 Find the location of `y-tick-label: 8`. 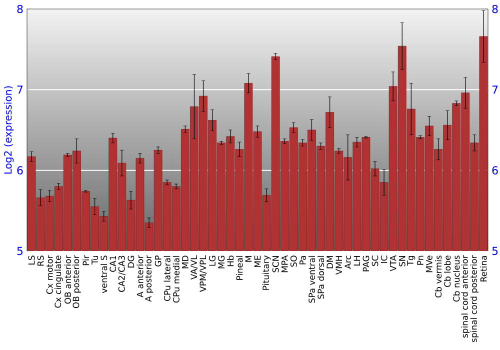

y-tick-label: 8 is located at coordinates (20, 9).